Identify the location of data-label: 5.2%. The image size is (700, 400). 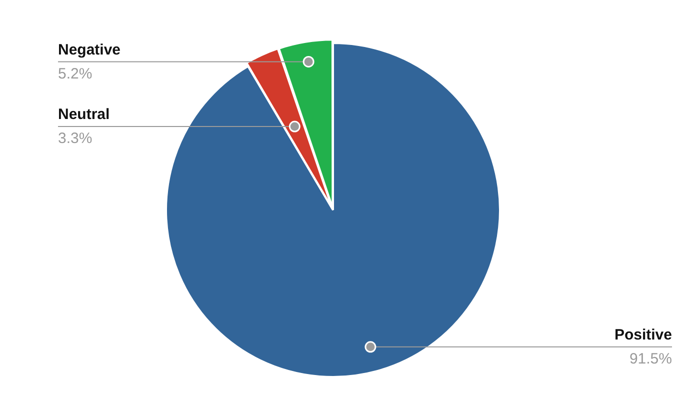
(75, 73).